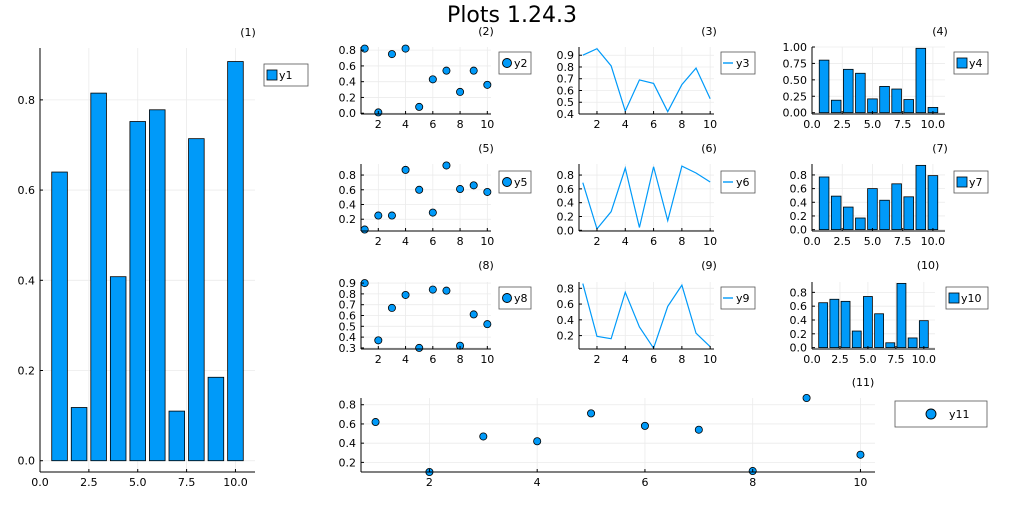  I want to click on y-tick-label: 0.7, so click(566, 79).